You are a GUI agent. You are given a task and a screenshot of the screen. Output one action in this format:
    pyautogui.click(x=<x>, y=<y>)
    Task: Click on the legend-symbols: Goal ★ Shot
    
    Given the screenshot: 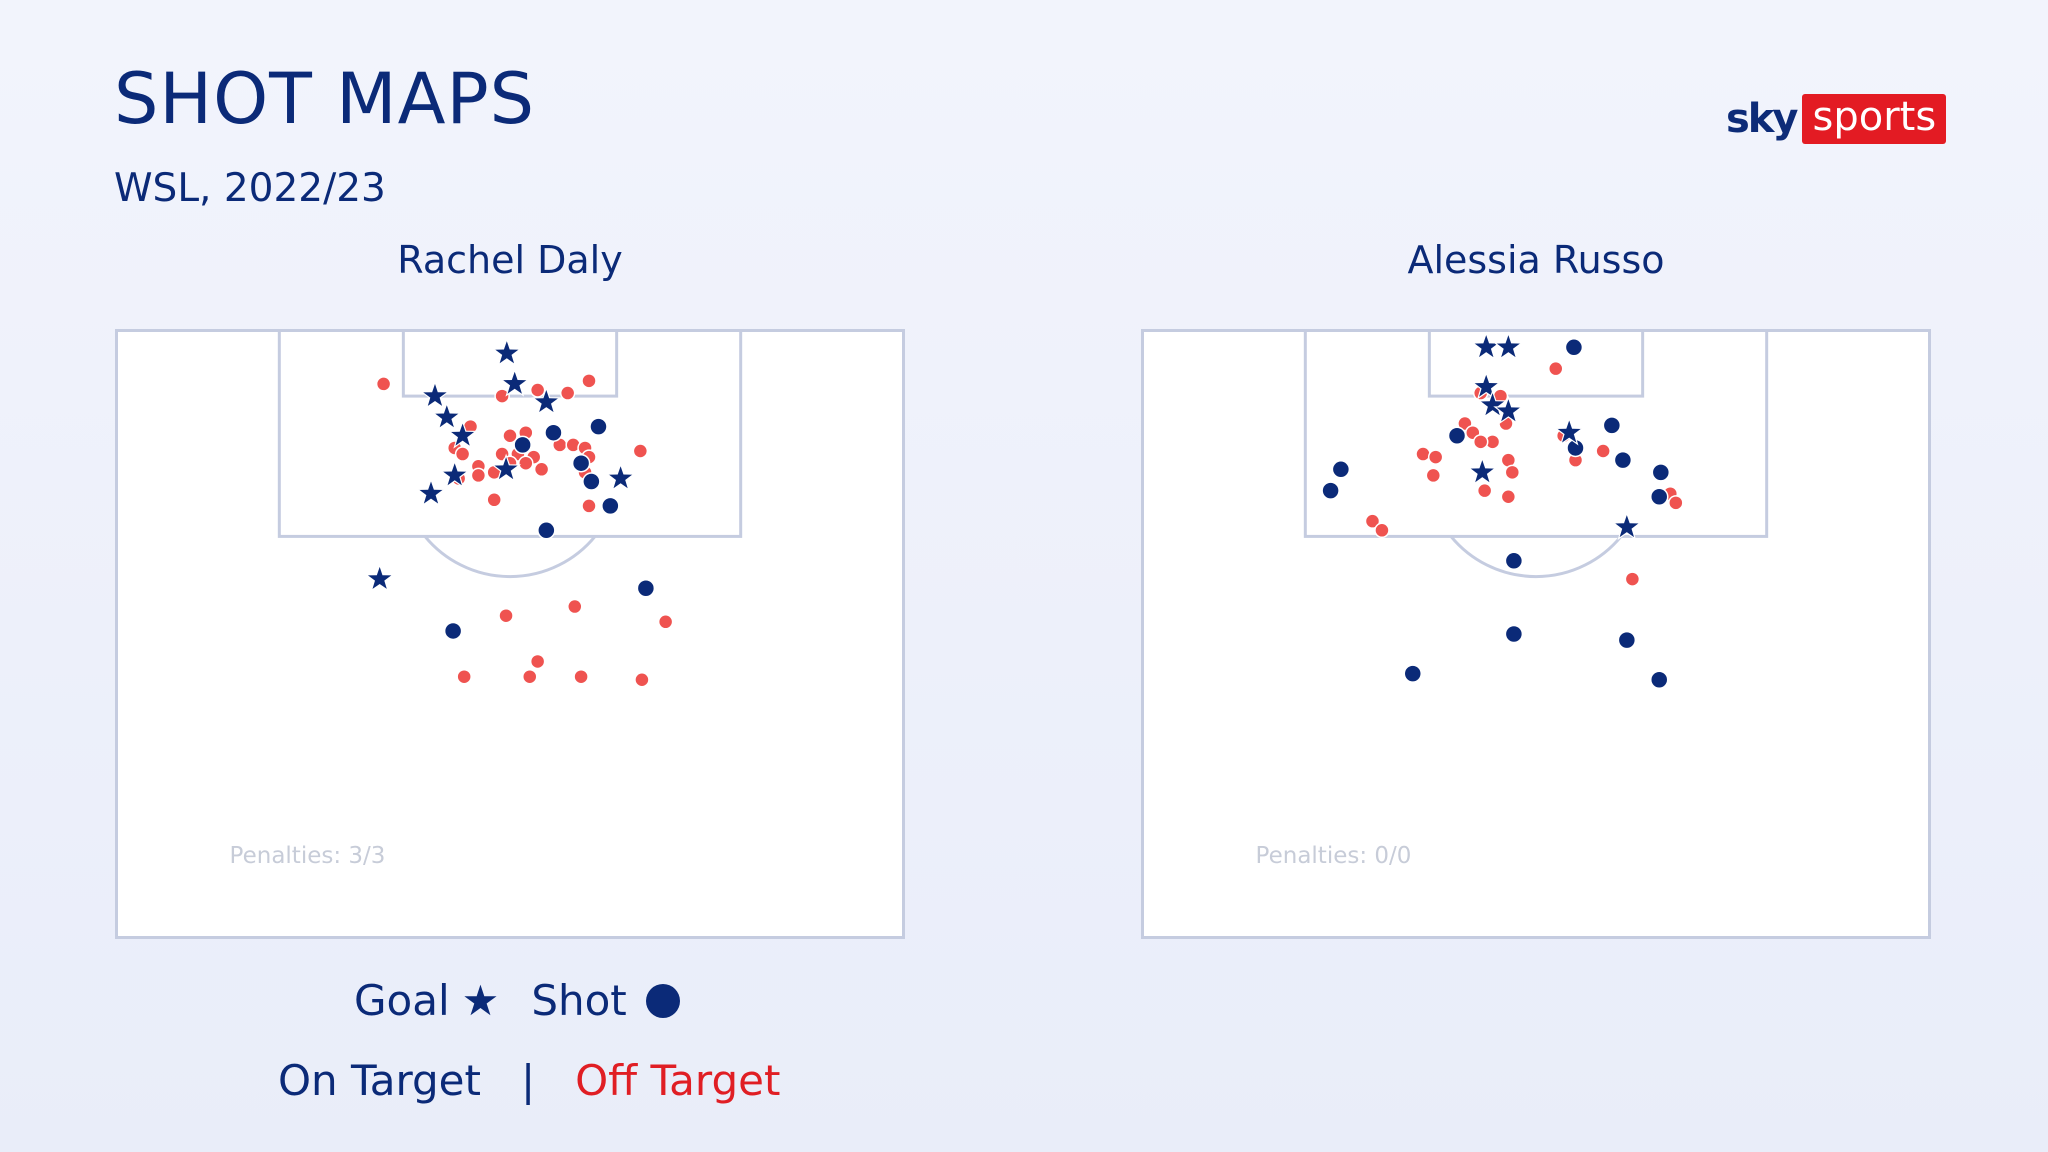 What is the action you would take?
    pyautogui.click(x=518, y=1000)
    